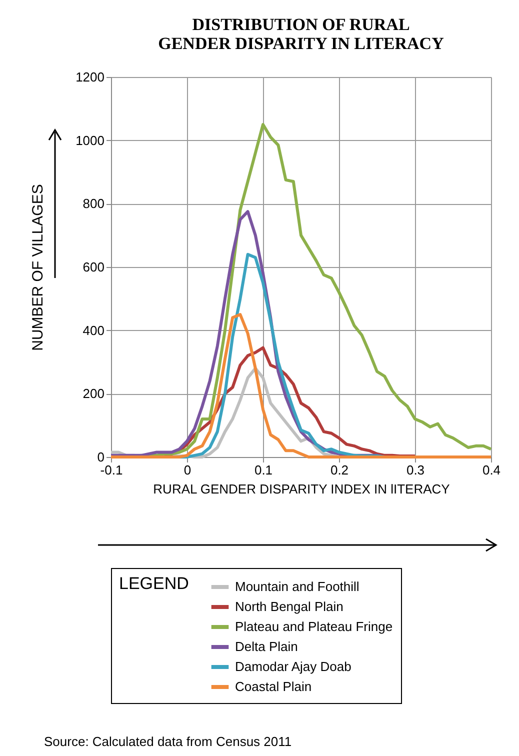  Describe the element at coordinates (38, 267) in the screenshot. I see `y-axis-title: NUMBER OF VILLAGES` at that location.